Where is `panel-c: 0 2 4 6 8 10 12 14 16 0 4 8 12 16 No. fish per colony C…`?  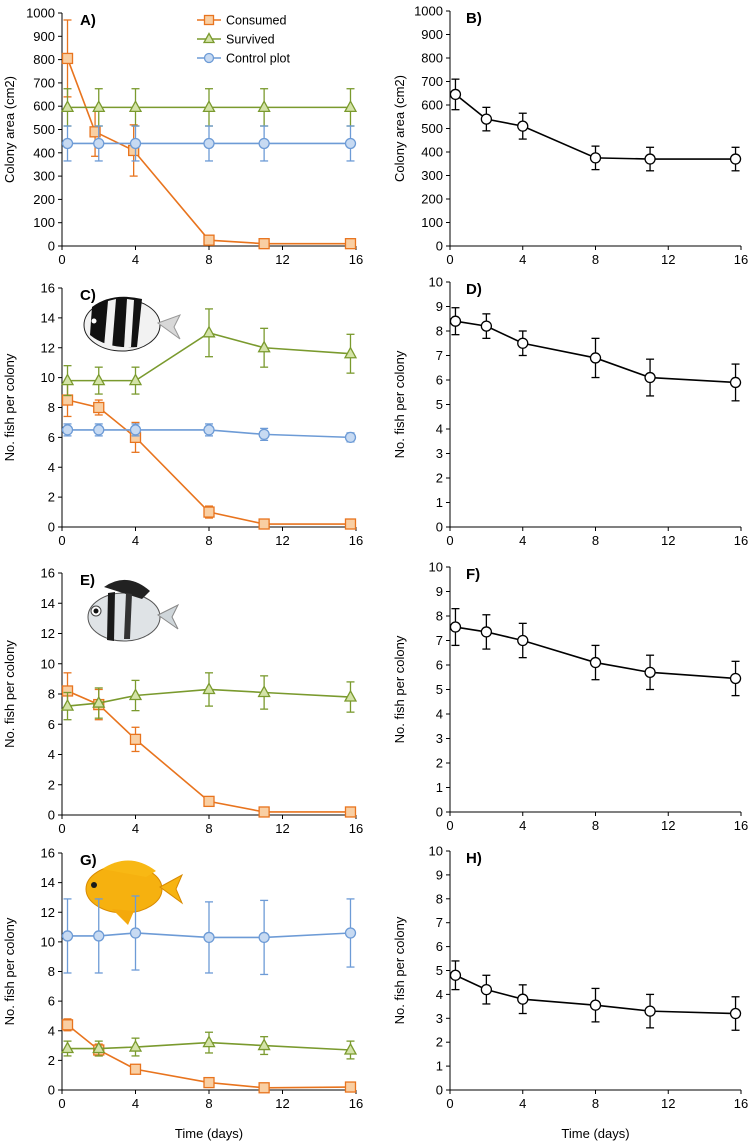
panel-c: 0 2 4 6 8 10 12 14 16 0 4 8 12 16 No. fish per colony C… is located at coordinates (182, 415).